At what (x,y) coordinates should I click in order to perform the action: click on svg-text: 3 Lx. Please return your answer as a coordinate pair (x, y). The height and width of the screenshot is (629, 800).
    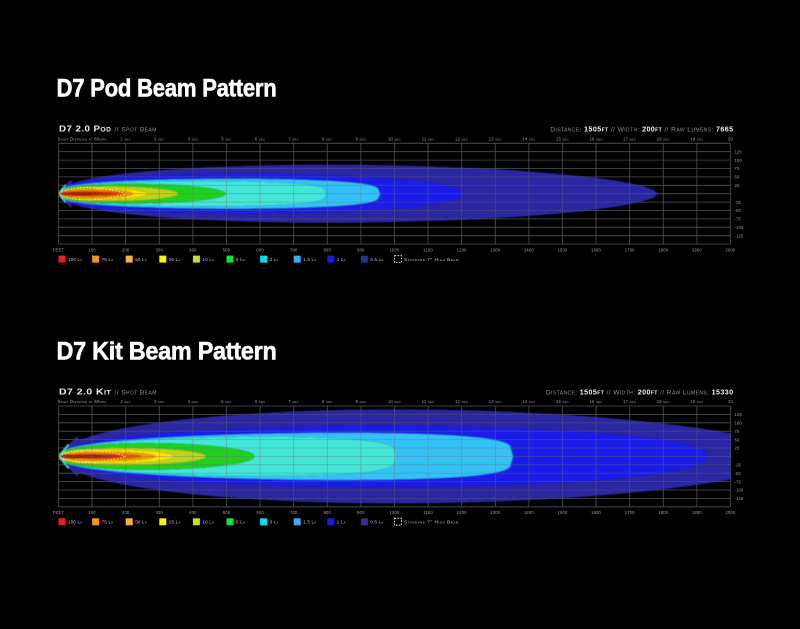
    Looking at the image, I should click on (274, 522).